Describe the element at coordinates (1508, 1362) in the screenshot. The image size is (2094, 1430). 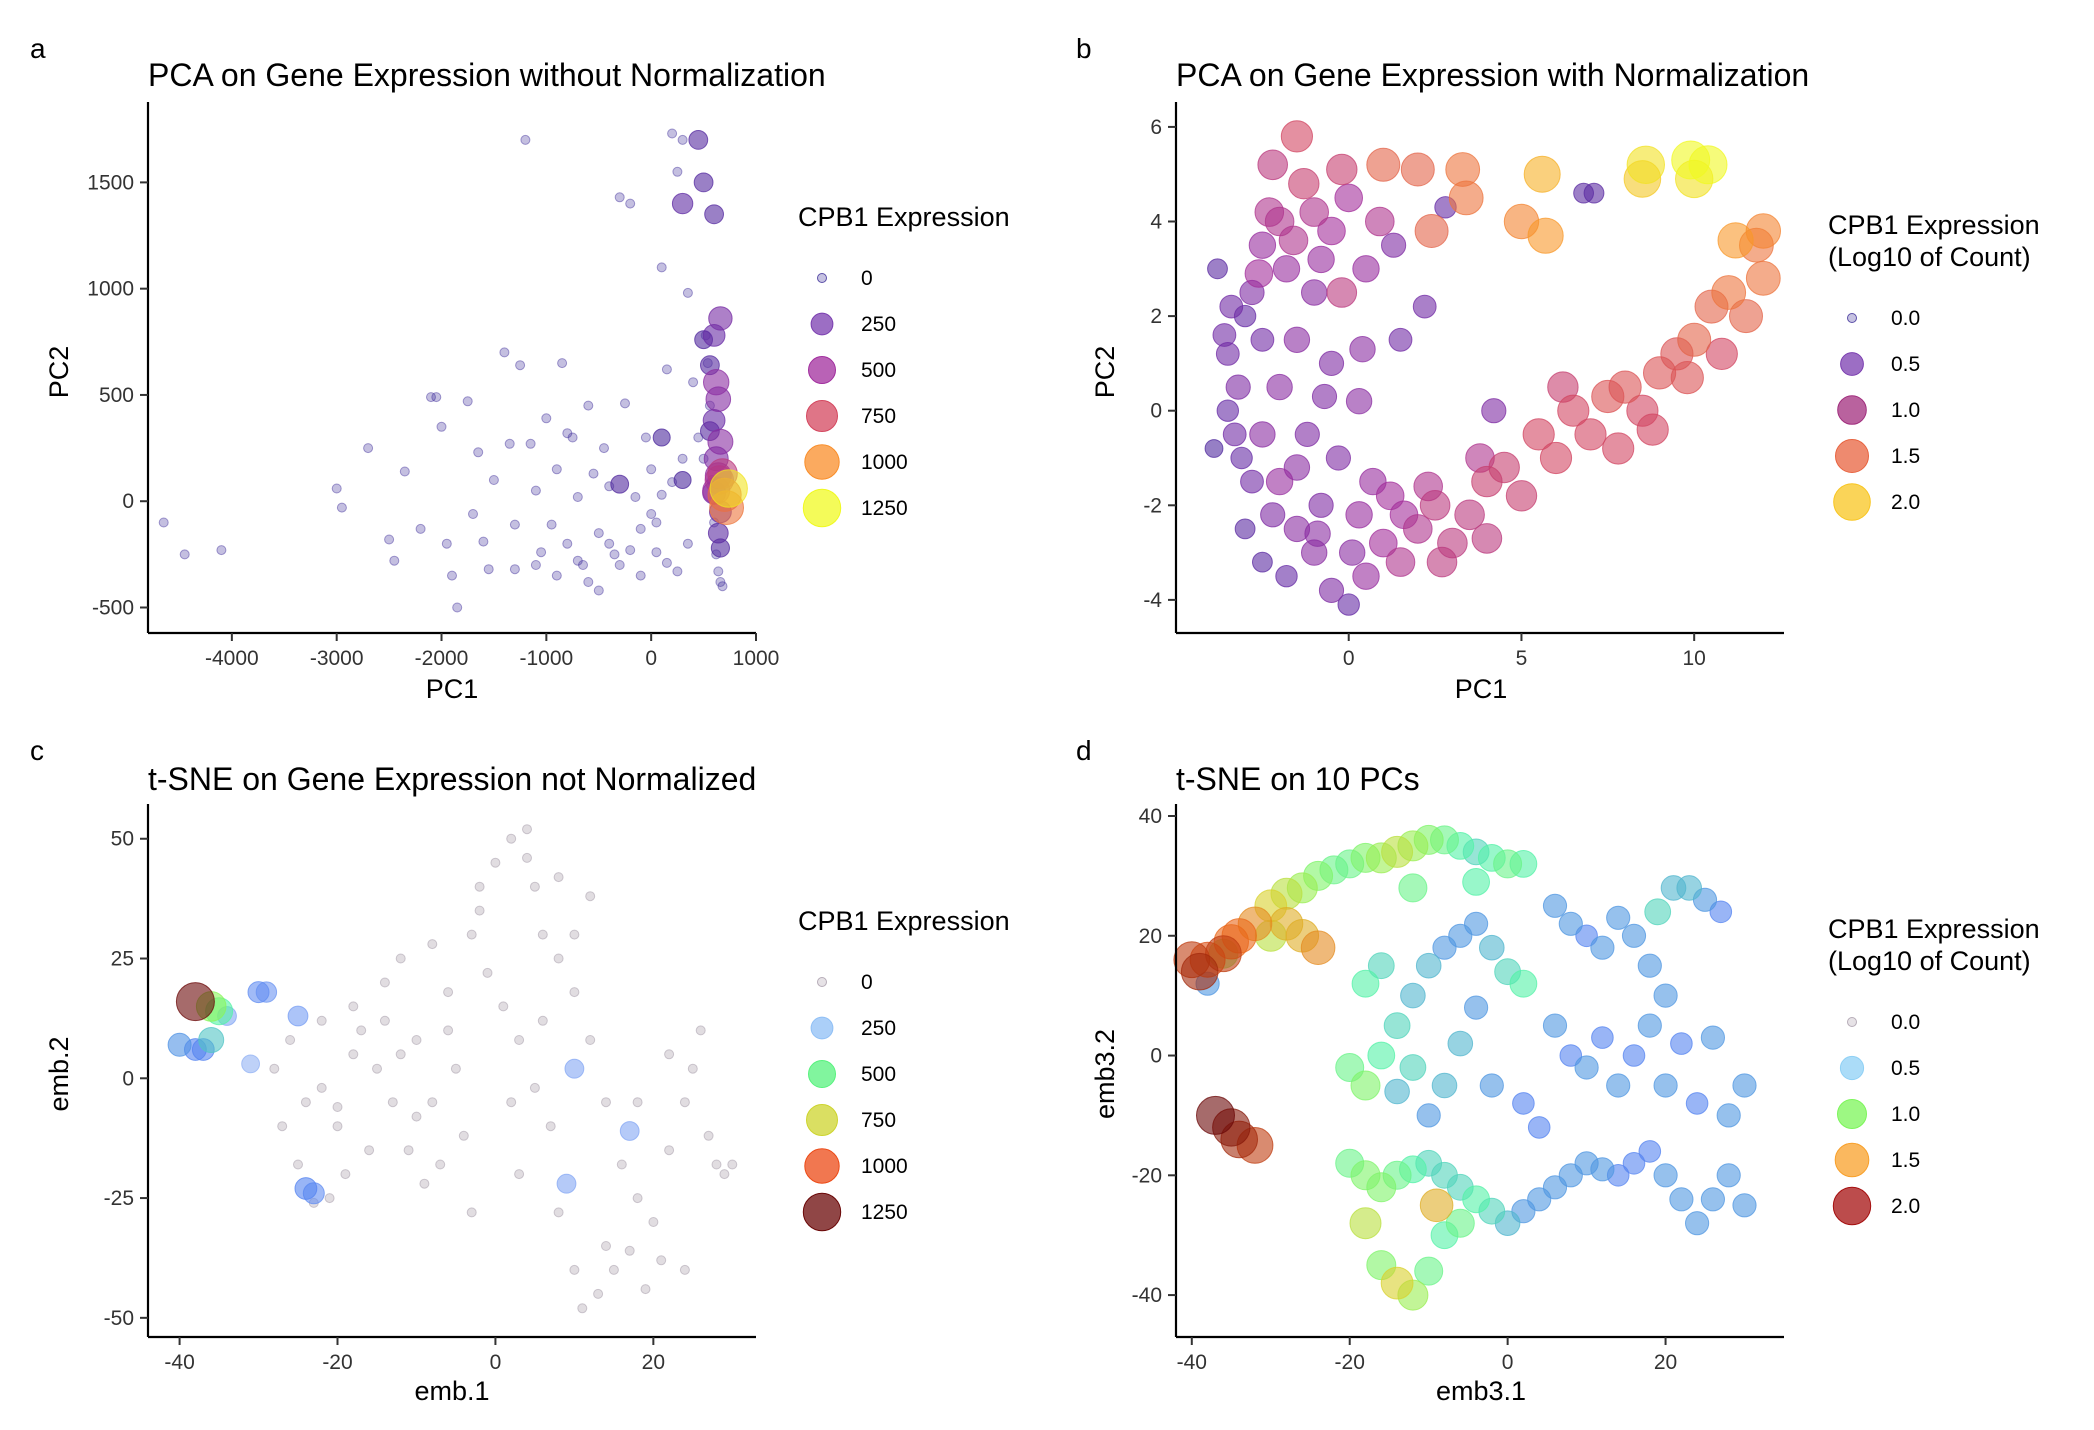
I see `x-tick-label: 0` at that location.